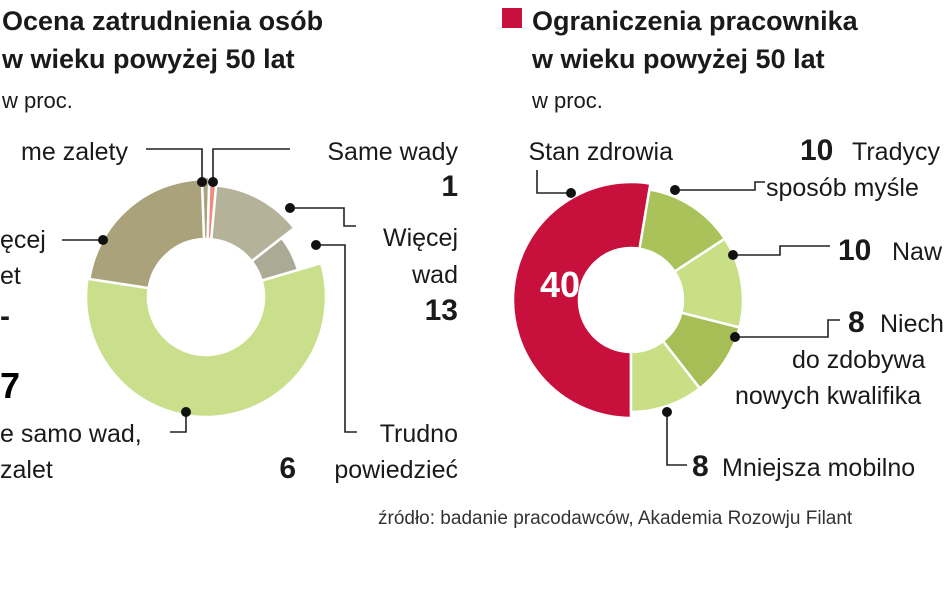  What do you see at coordinates (735, 337) in the screenshot?
I see `dot-niechec` at bounding box center [735, 337].